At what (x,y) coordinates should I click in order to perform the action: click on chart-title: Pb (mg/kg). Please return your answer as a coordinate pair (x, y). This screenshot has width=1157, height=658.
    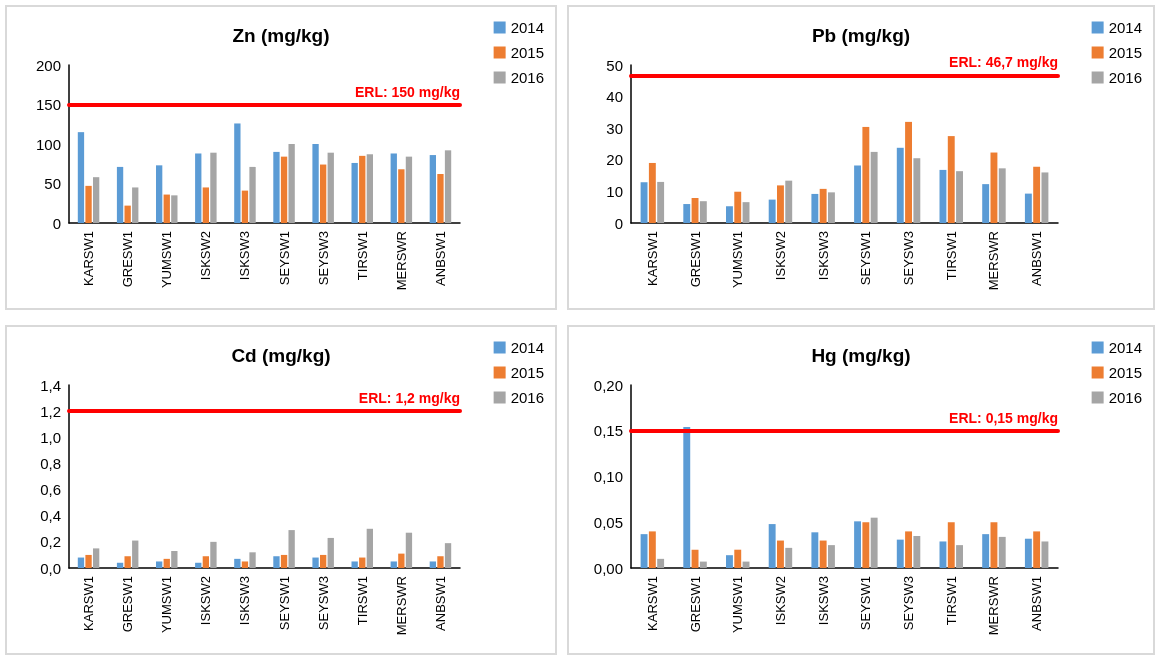
    Looking at the image, I should click on (861, 35).